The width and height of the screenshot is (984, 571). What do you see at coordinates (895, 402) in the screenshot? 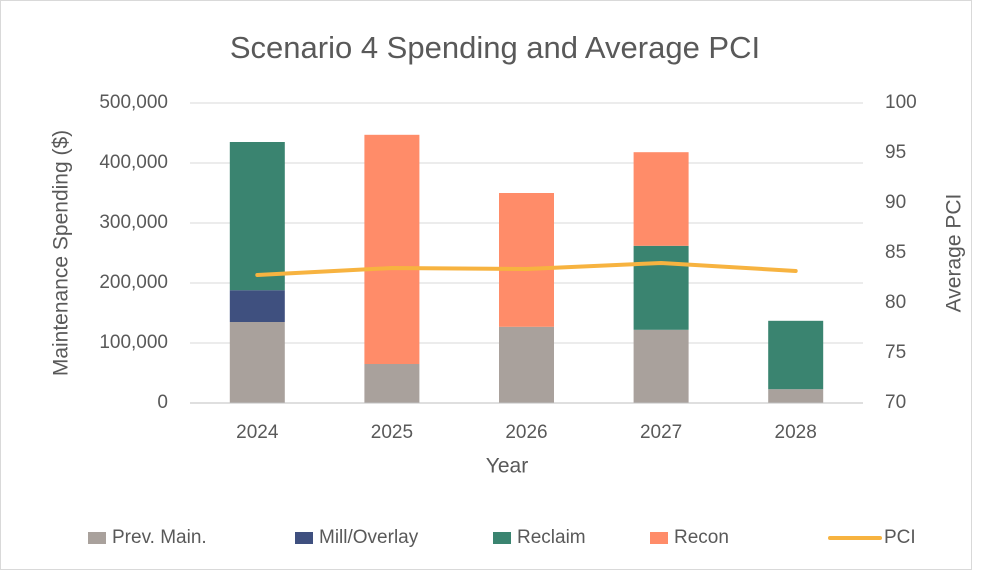
I see `y2-tick-label: 70` at bounding box center [895, 402].